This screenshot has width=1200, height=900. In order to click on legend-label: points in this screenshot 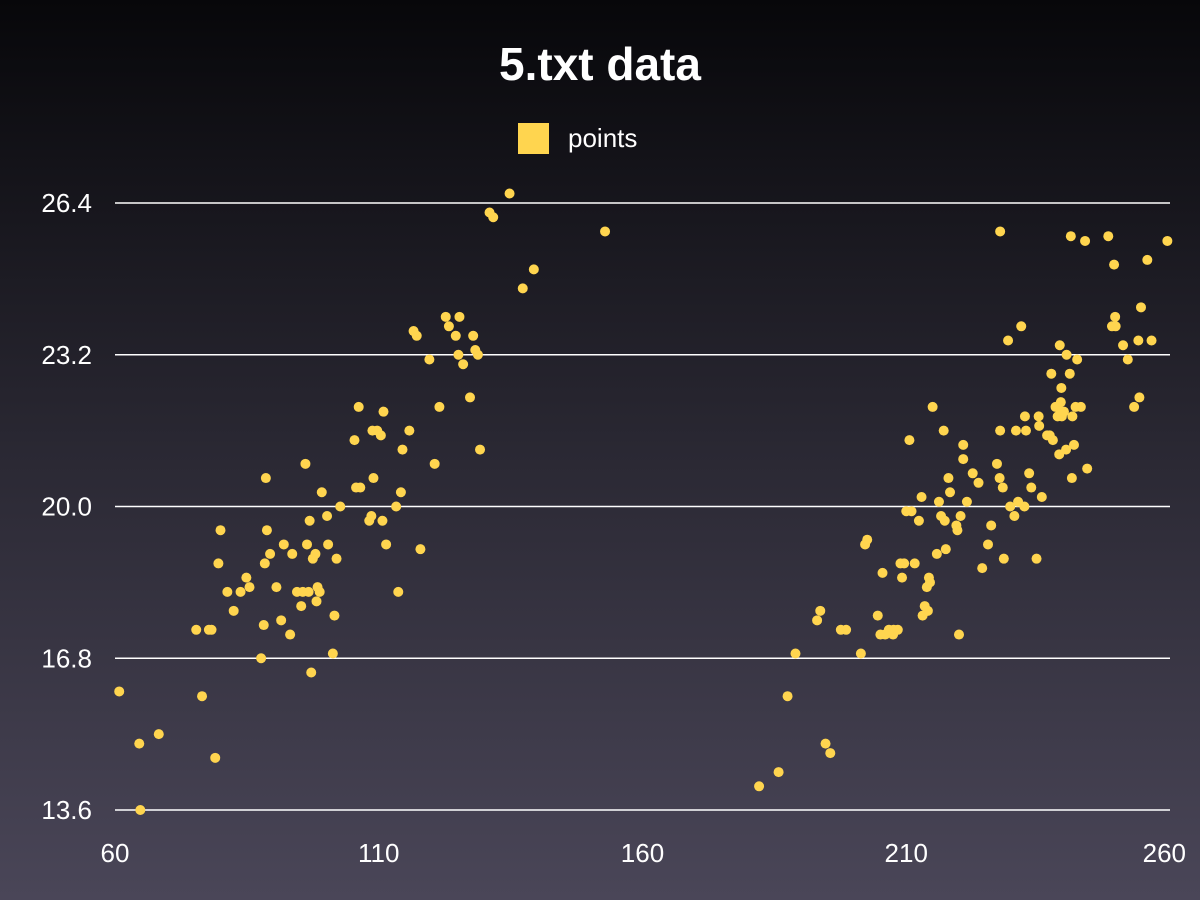, I will do `click(602, 138)`.